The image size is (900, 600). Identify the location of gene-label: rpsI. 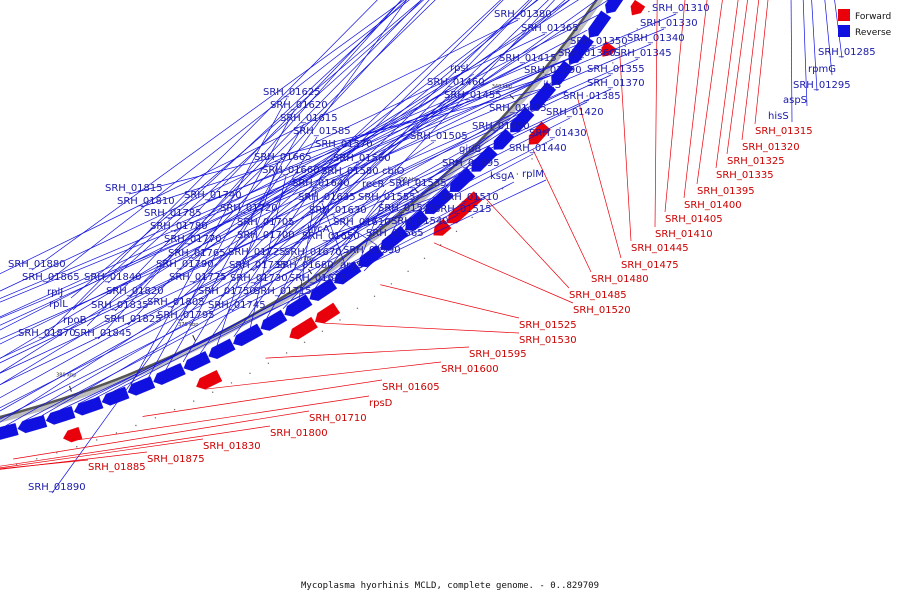
(459, 68).